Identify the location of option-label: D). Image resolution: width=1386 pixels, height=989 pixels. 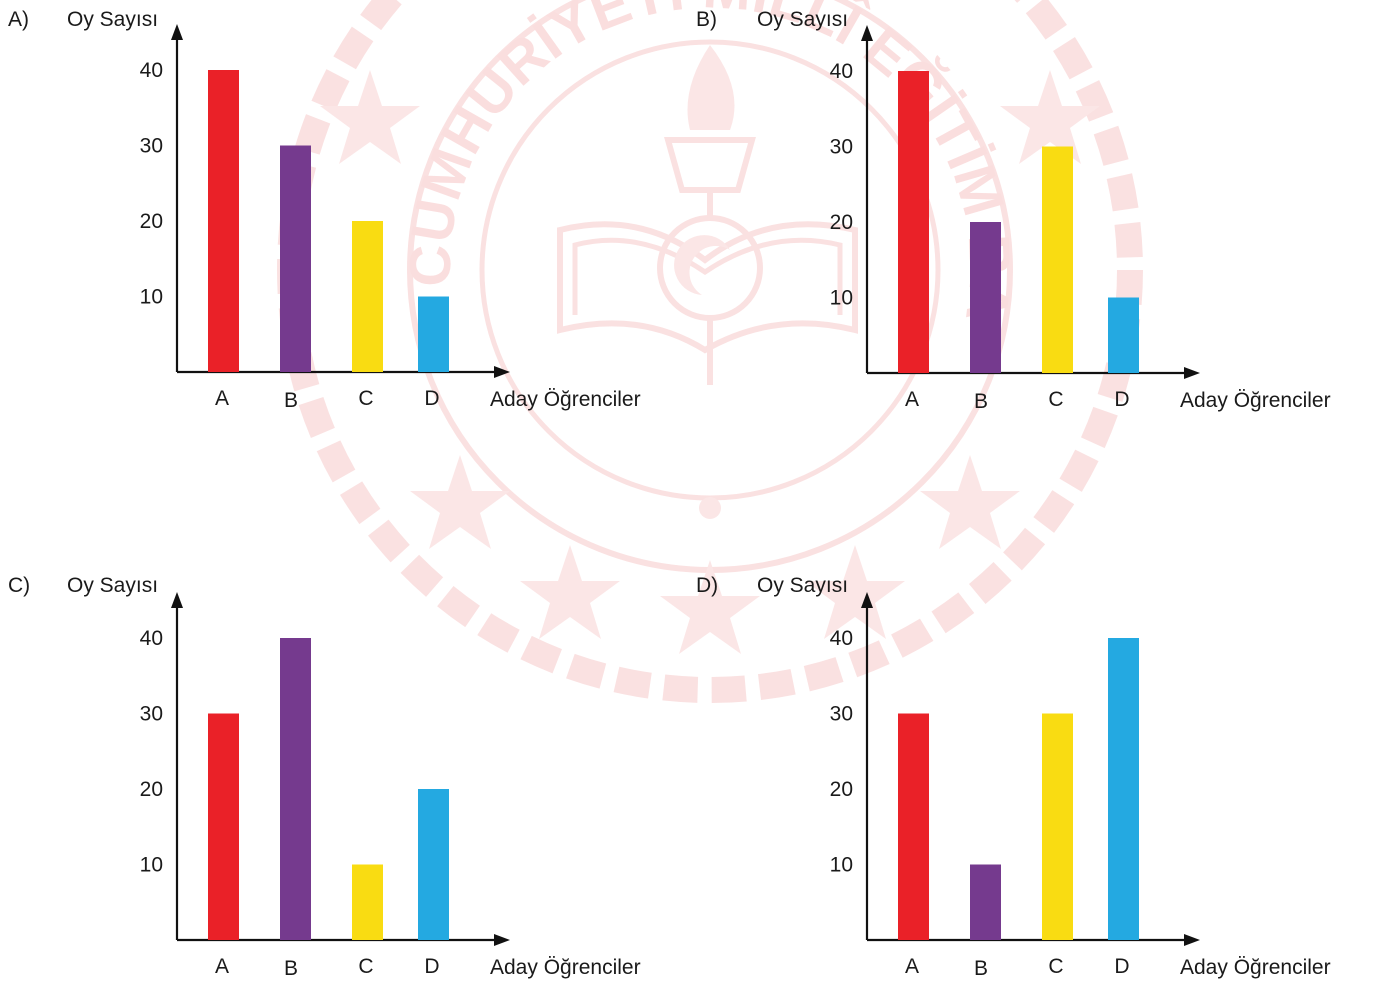
(707, 585).